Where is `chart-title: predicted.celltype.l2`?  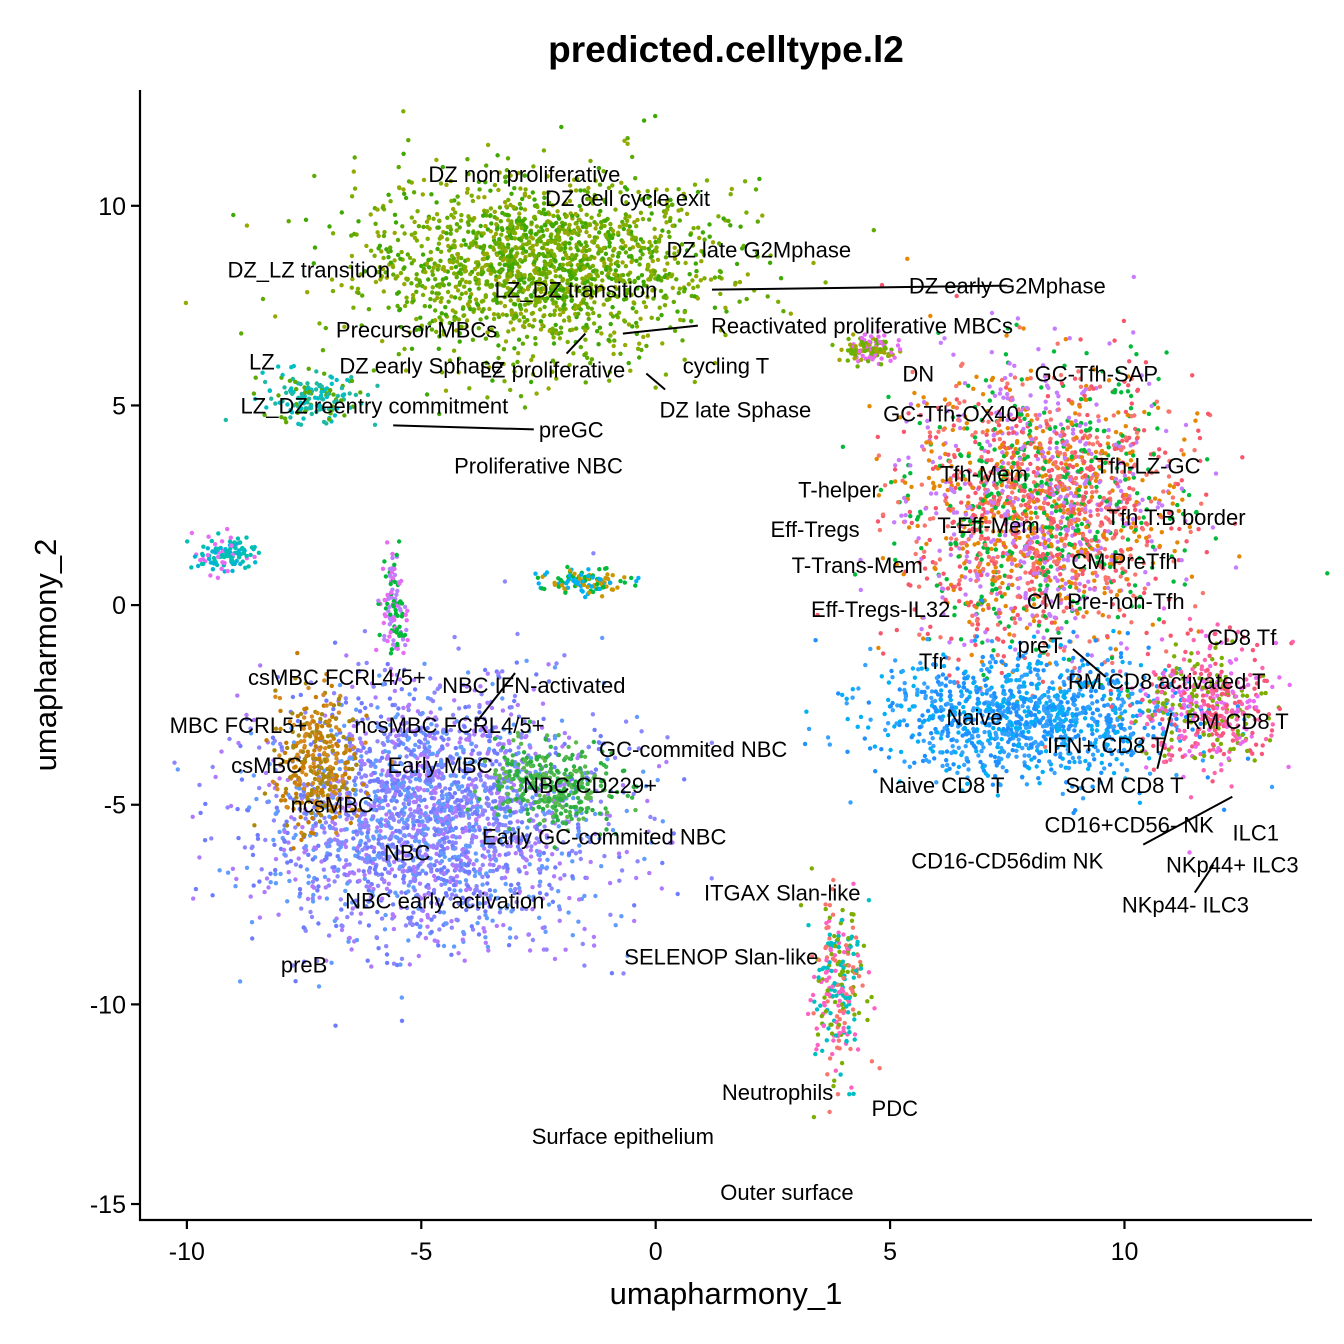 chart-title: predicted.celltype.l2 is located at coordinates (726, 49).